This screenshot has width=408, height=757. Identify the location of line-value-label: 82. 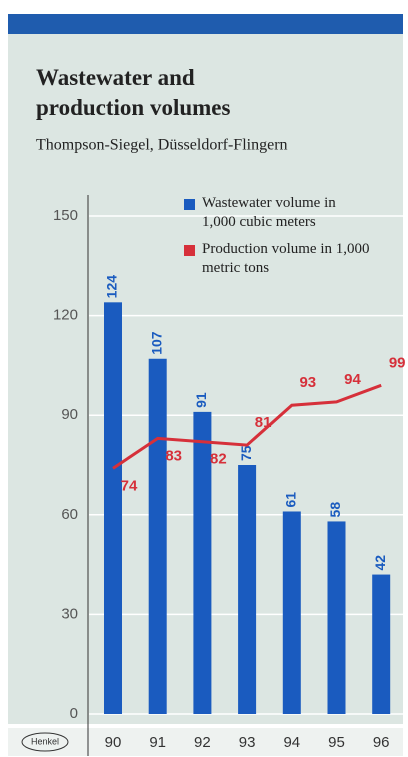
(218, 459).